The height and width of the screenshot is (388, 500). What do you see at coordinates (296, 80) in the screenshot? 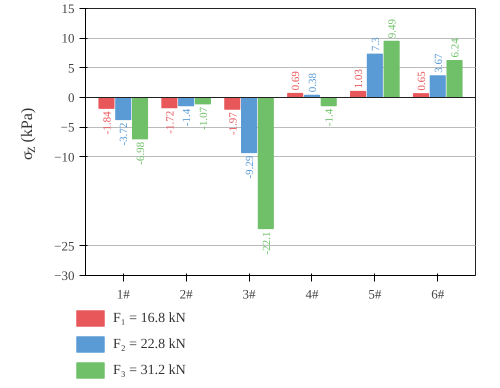
I see `data-label: 0.69` at bounding box center [296, 80].